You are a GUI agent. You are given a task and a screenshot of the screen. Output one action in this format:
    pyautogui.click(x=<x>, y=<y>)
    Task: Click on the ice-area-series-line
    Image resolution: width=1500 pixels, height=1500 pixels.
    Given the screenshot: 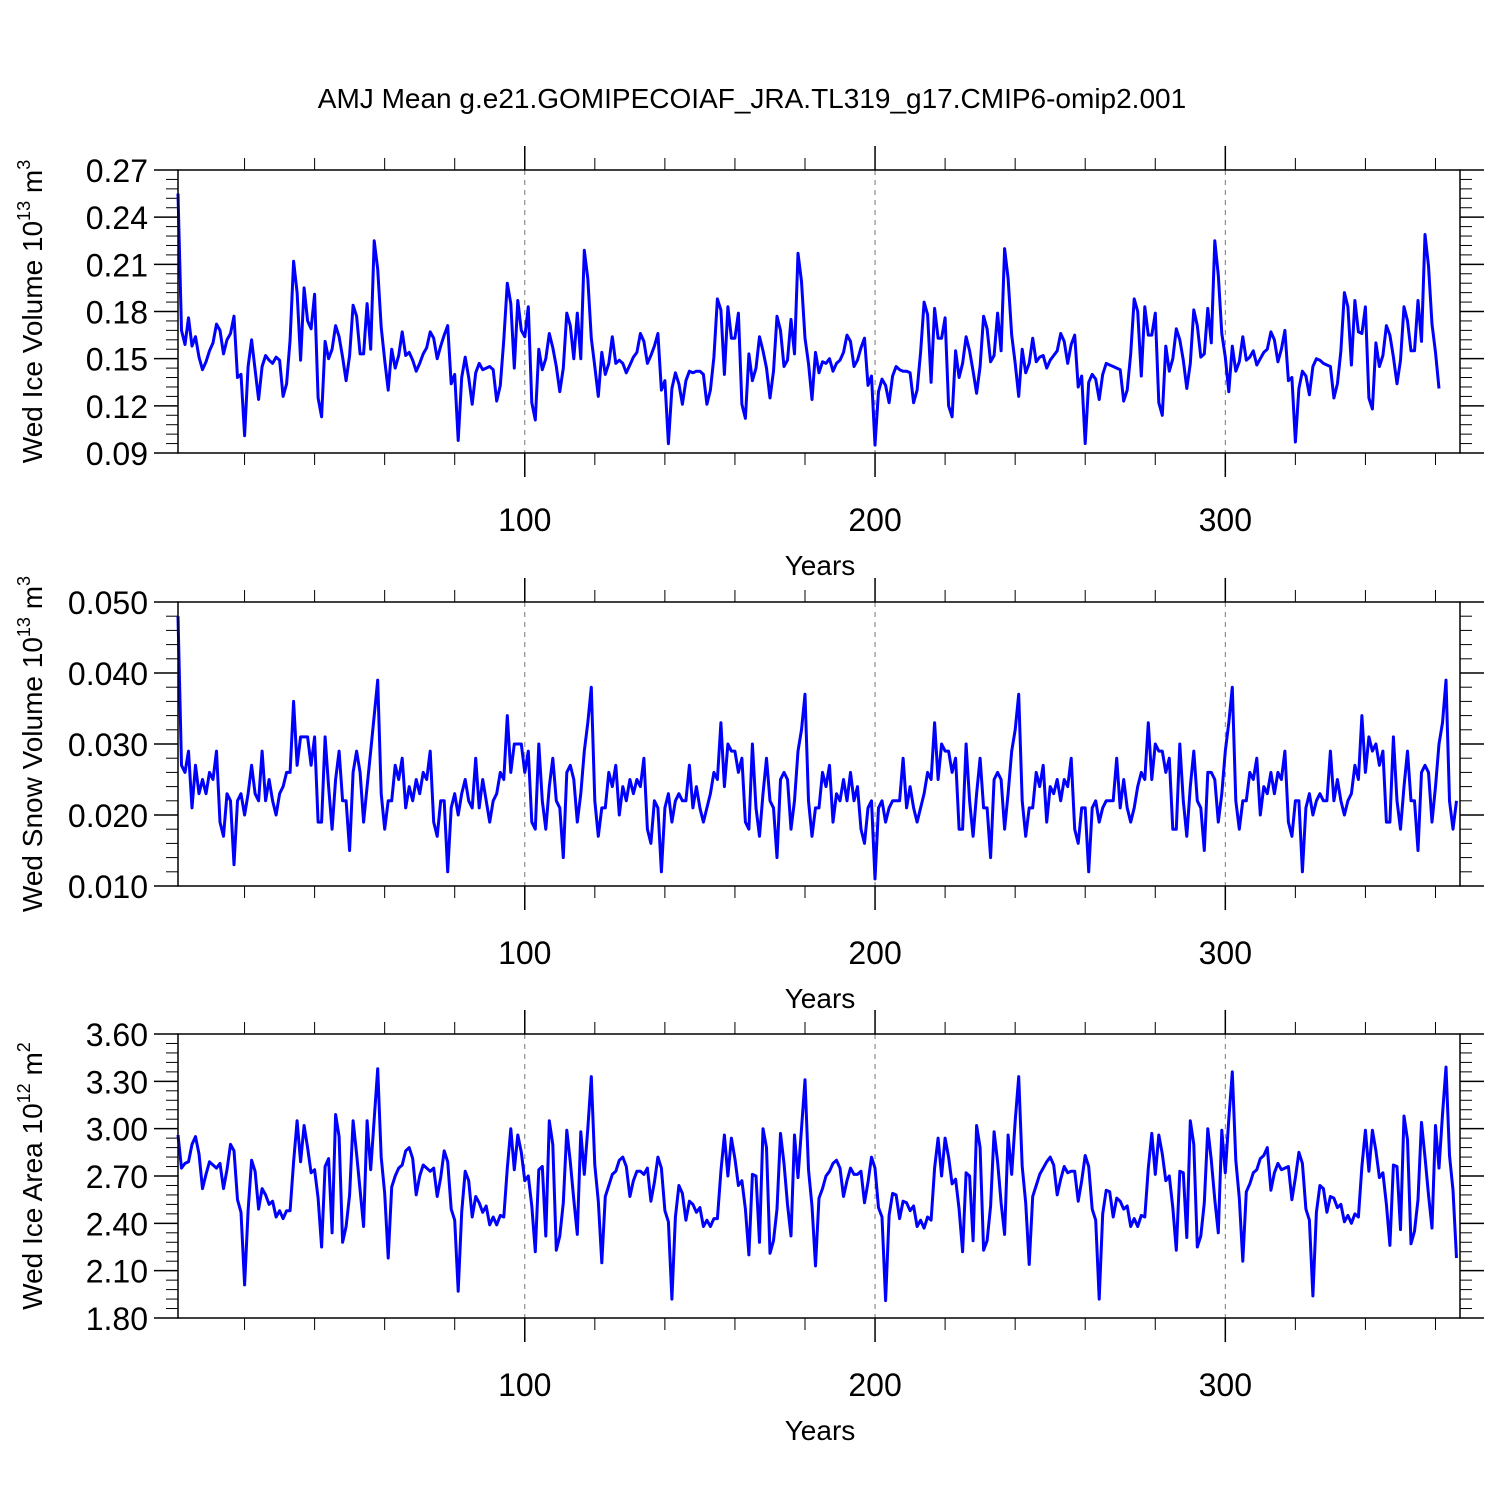 What is the action you would take?
    pyautogui.click(x=817, y=1184)
    